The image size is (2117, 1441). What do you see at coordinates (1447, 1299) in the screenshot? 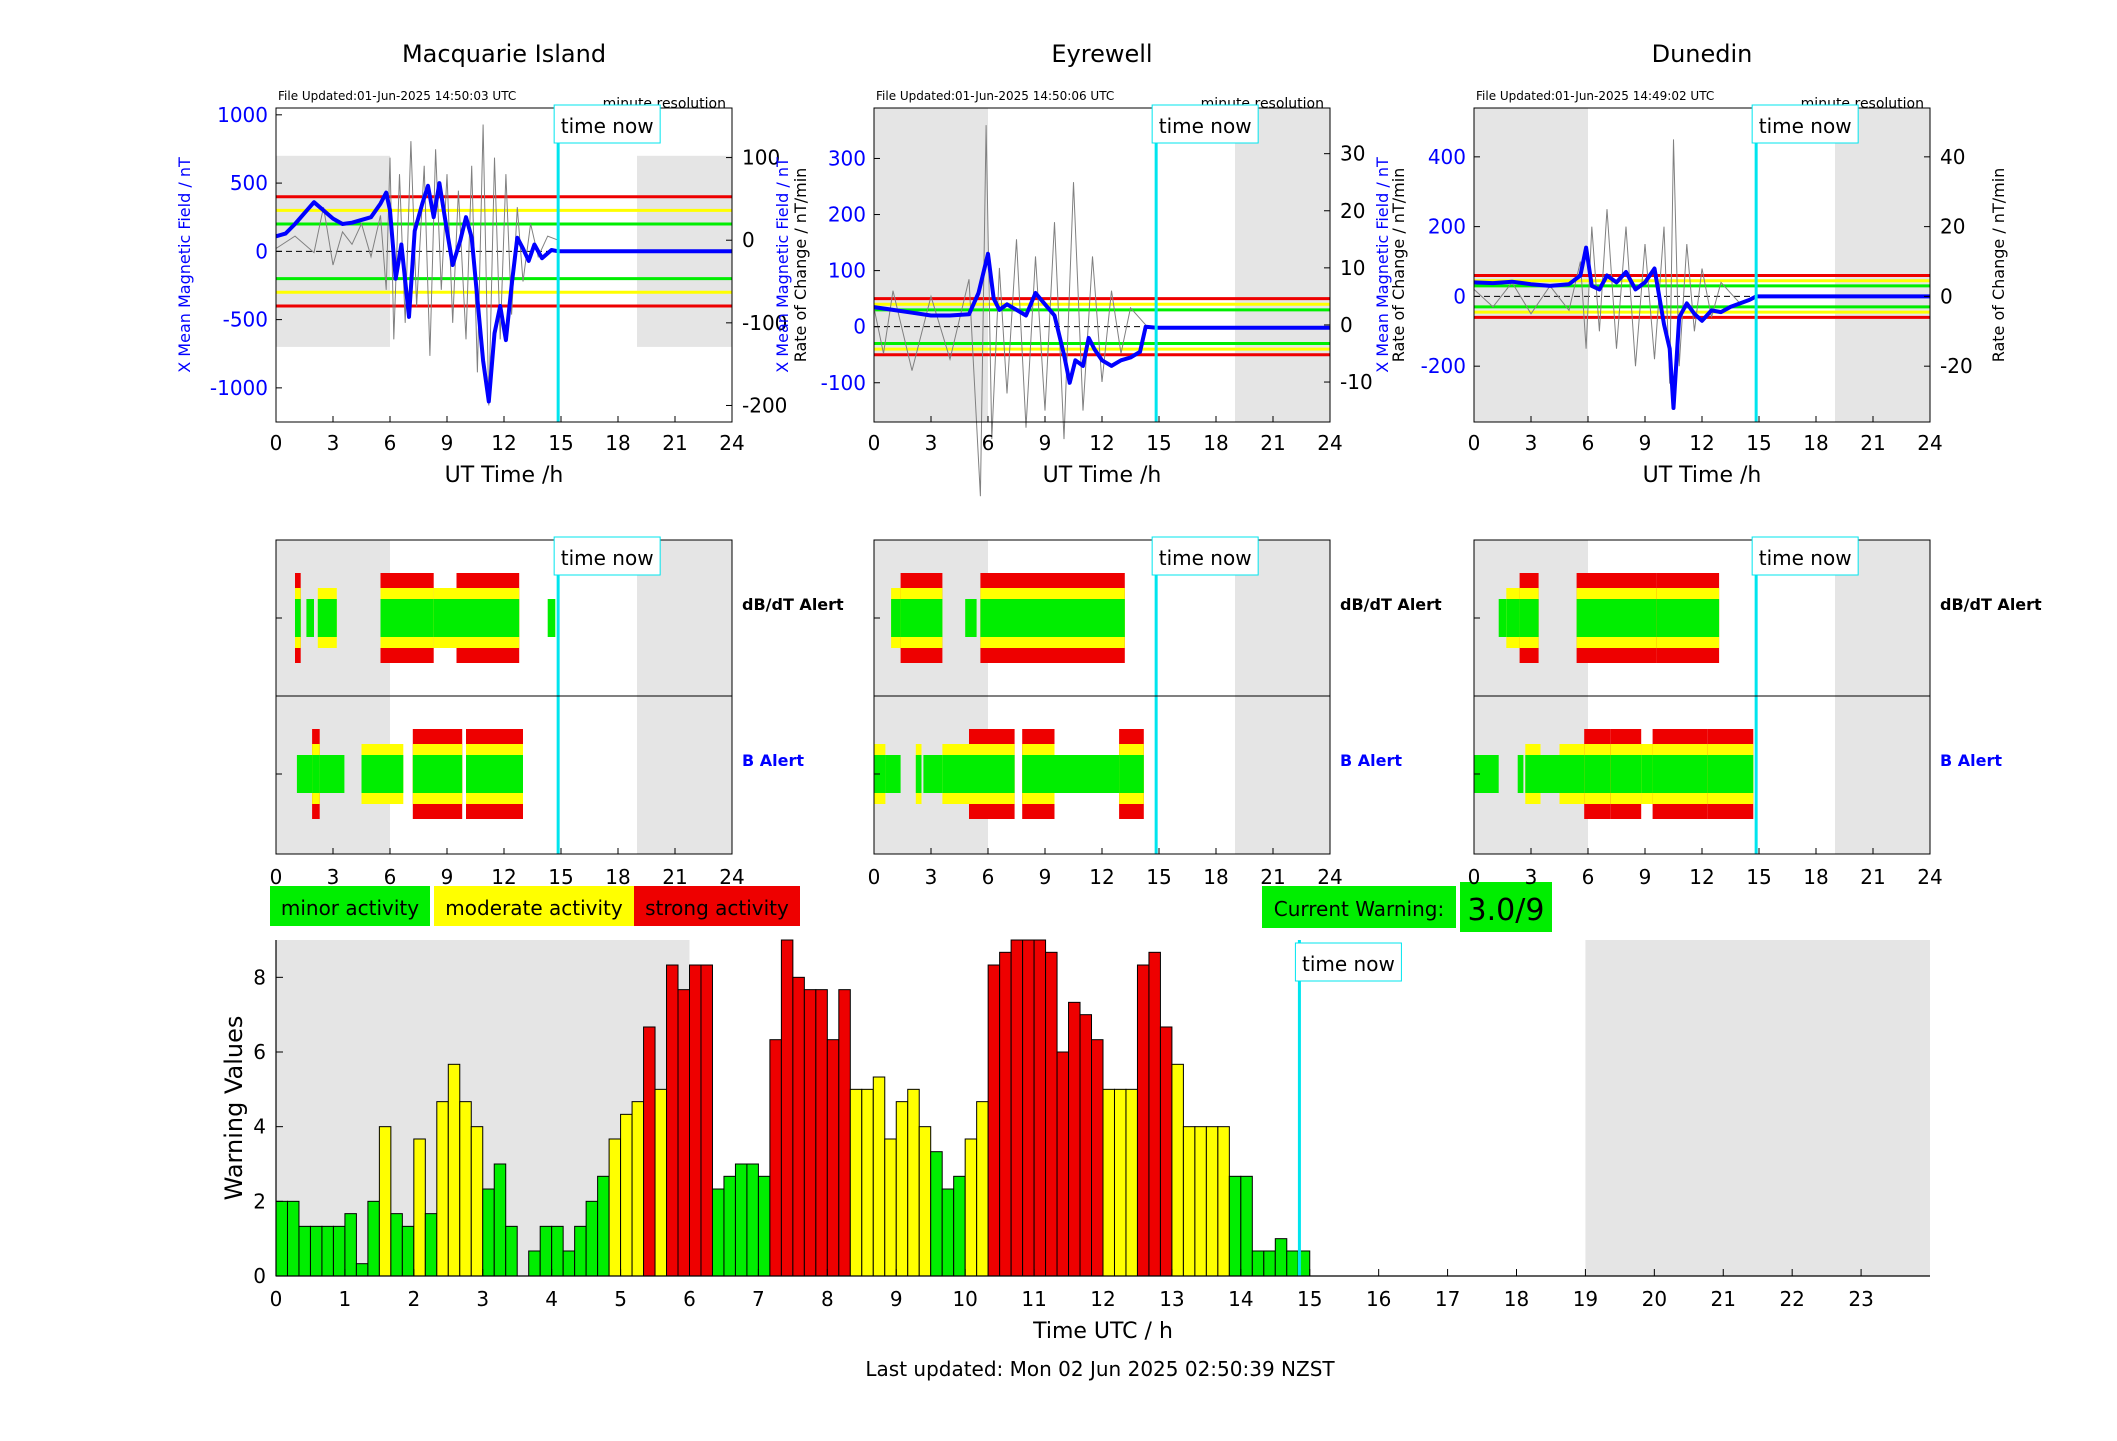
I see `warning-xtick-label: 17` at bounding box center [1447, 1299].